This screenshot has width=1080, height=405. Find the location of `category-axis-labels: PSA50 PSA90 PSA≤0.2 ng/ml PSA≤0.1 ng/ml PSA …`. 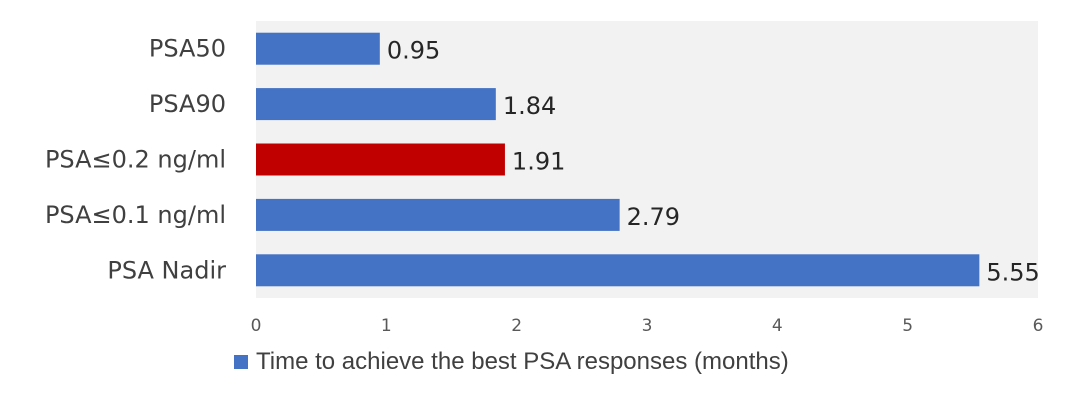

category-axis-labels: PSA50 PSA90 PSA≤0.2 ng/ml PSA≤0.1 ng/ml PSA … is located at coordinates (135, 160).